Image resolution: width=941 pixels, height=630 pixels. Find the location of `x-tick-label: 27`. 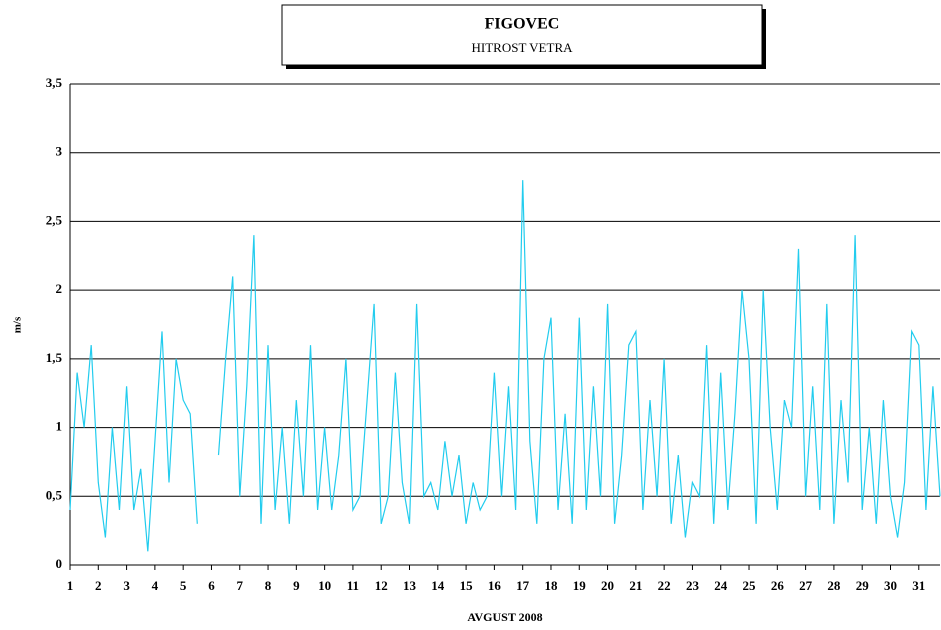

x-tick-label: 27 is located at coordinates (806, 585).